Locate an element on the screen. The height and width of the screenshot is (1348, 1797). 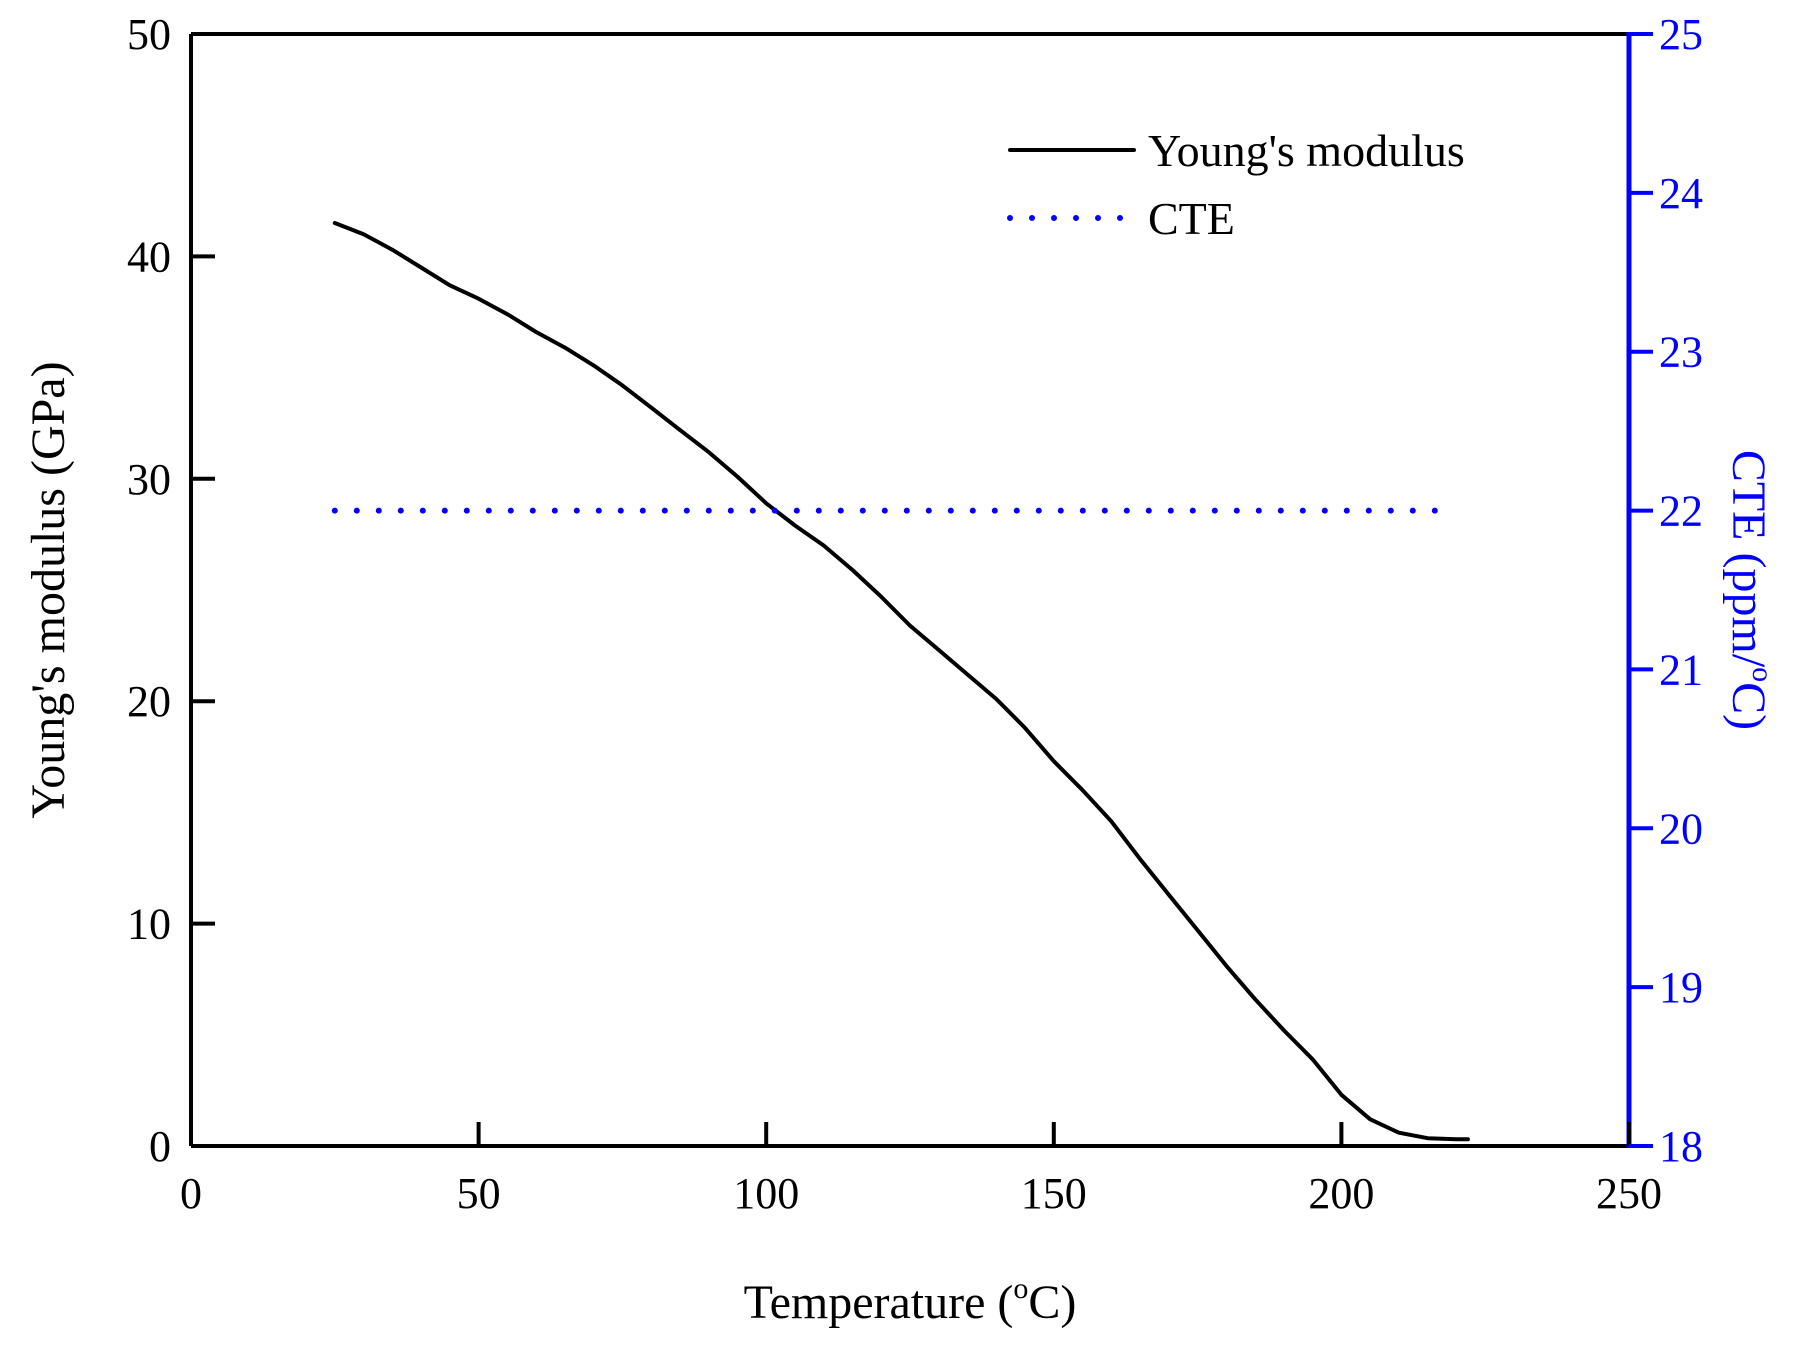
y-right-tick-label: 20 is located at coordinates (1681, 828).